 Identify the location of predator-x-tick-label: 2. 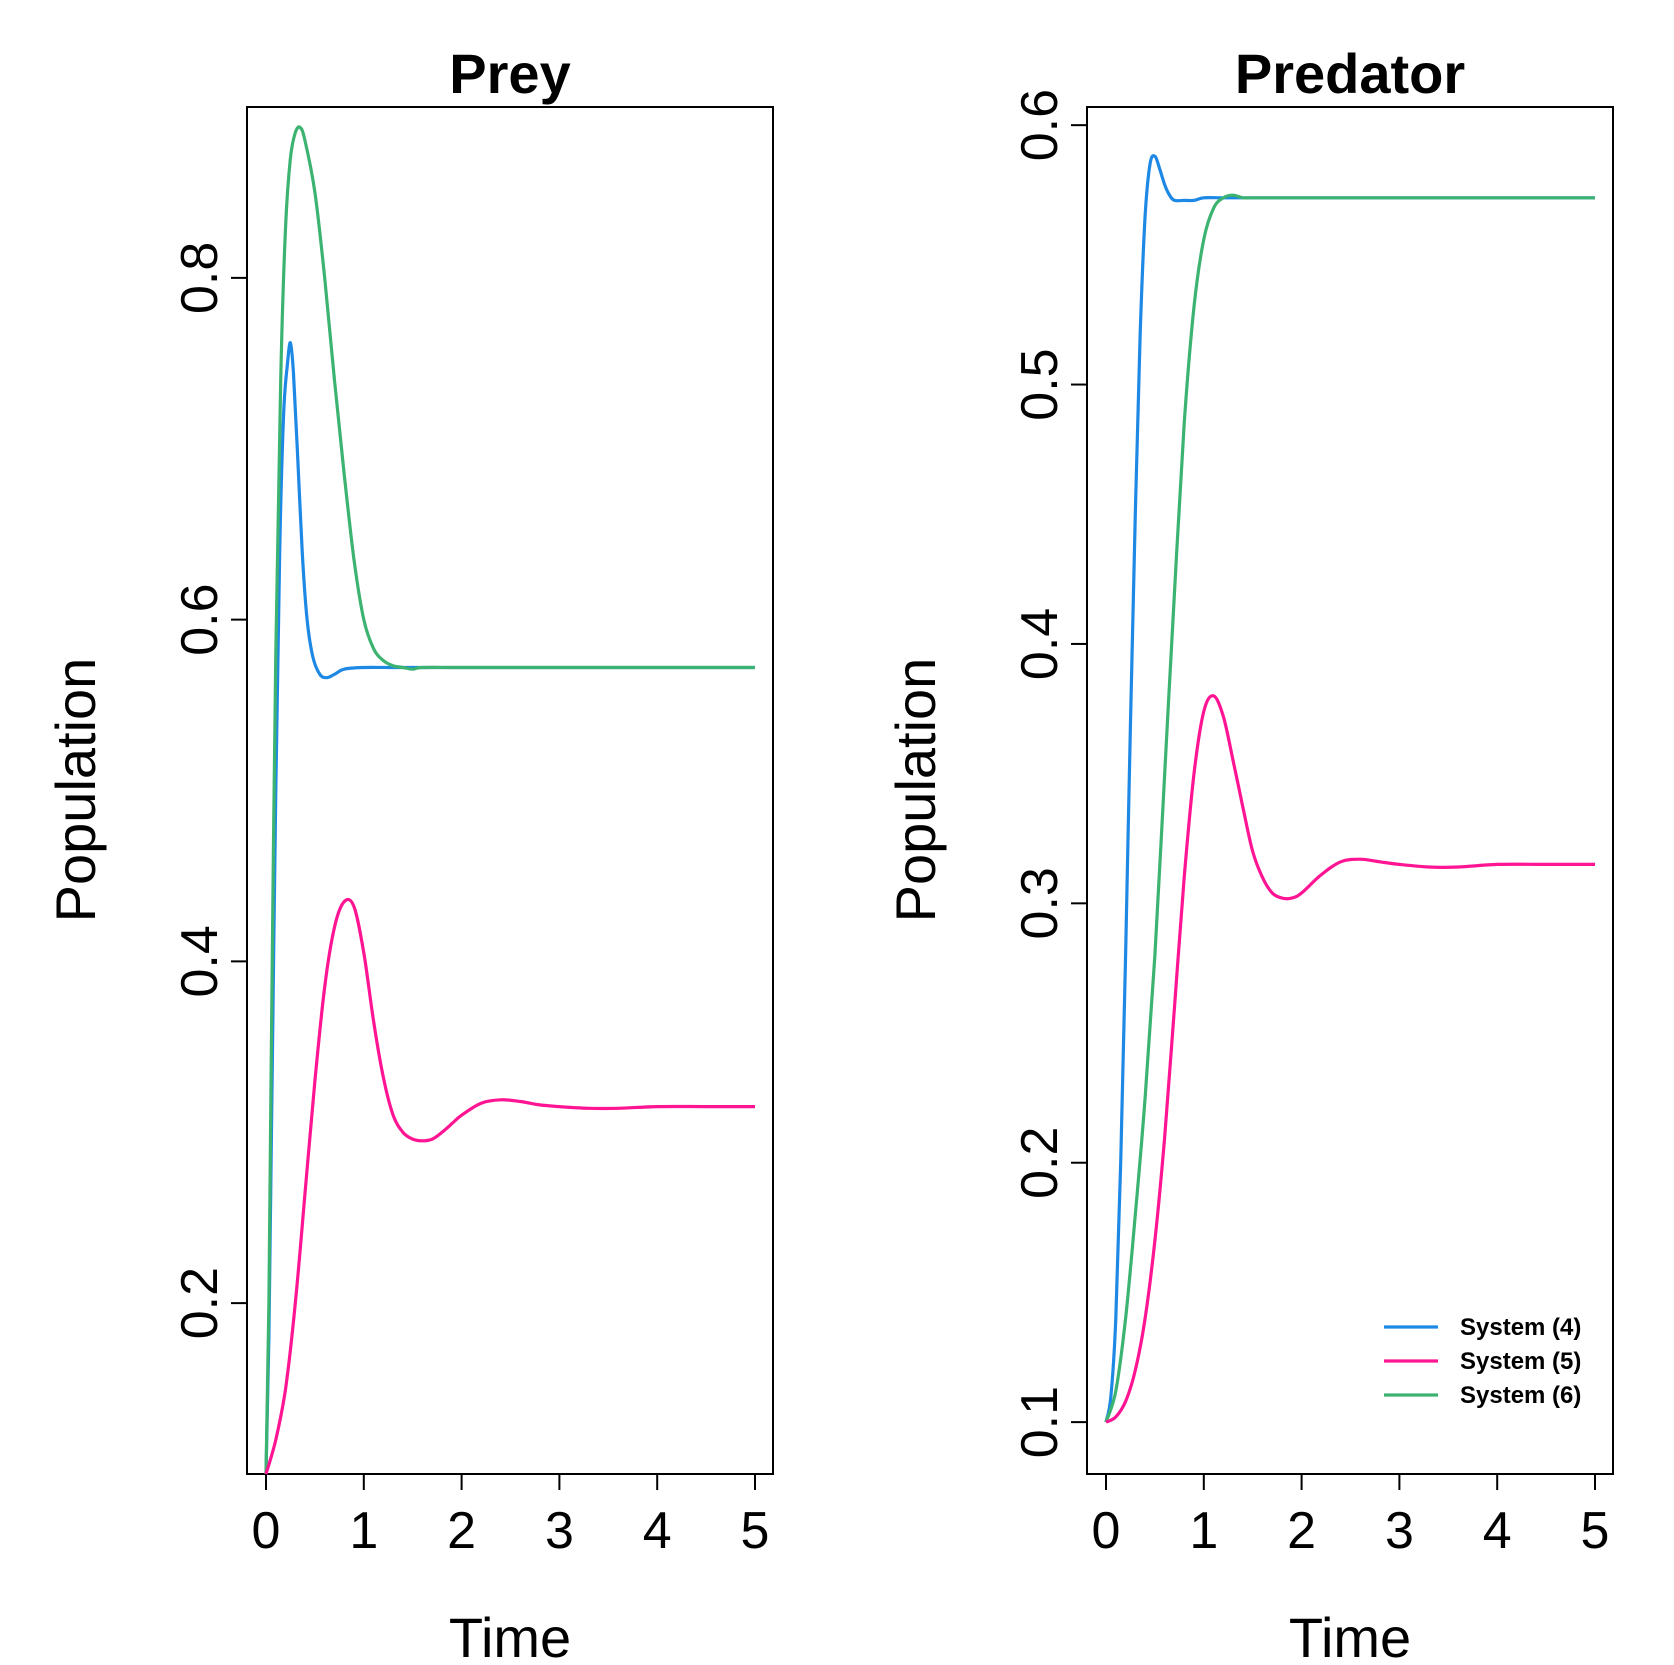
(1301, 1531).